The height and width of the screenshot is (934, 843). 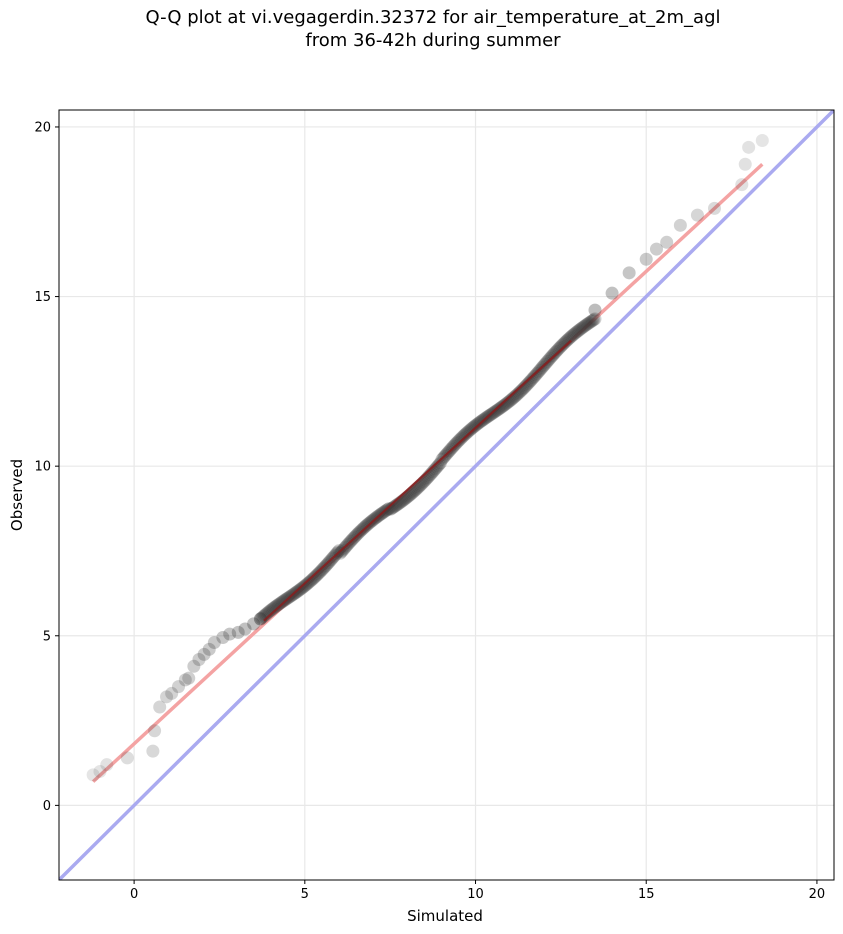 I want to click on x-tick-label: 0, so click(x=134, y=894).